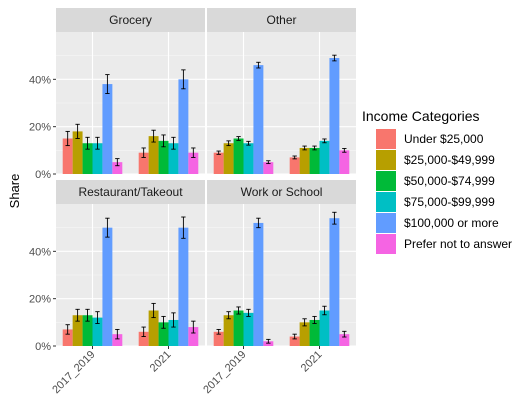  I want to click on y-axis-title: Share, so click(14, 191).